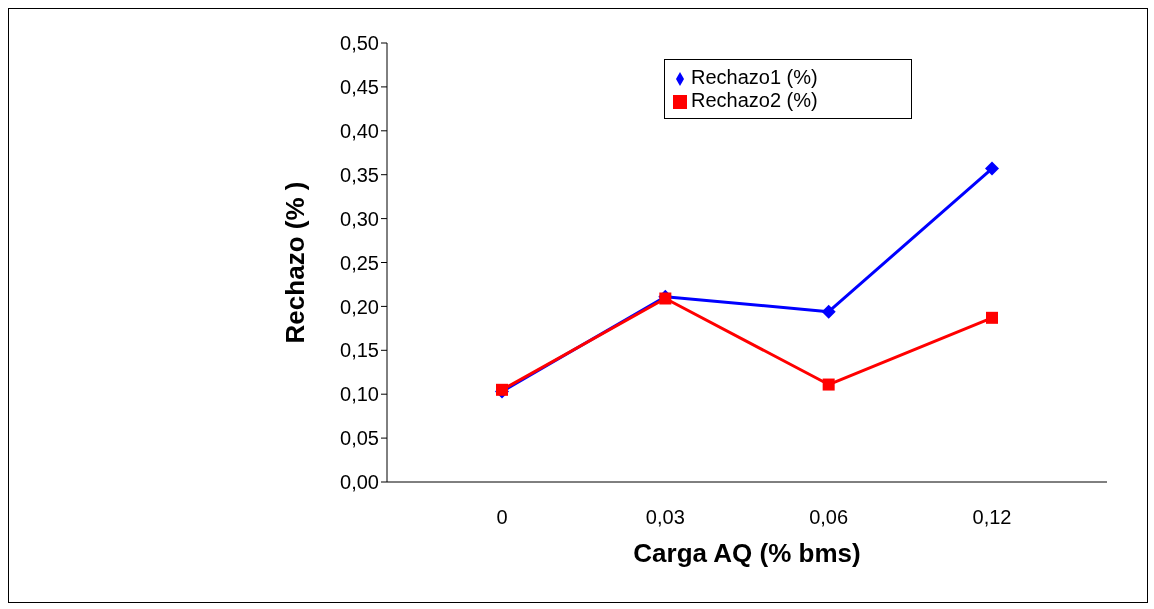 This screenshot has height=609, width=1154. I want to click on y-tick-label: 0,05, so click(359, 438).